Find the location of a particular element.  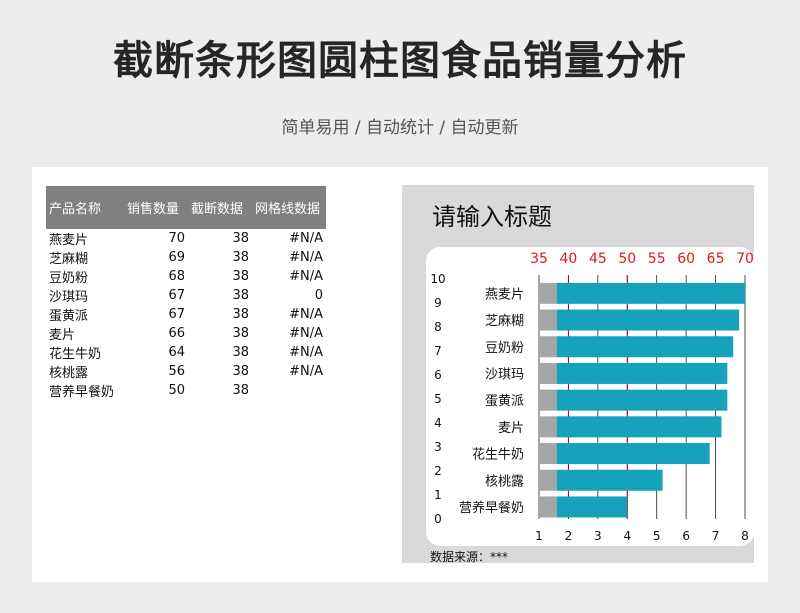

header-cut-data: 截断数据 is located at coordinates (220, 207).